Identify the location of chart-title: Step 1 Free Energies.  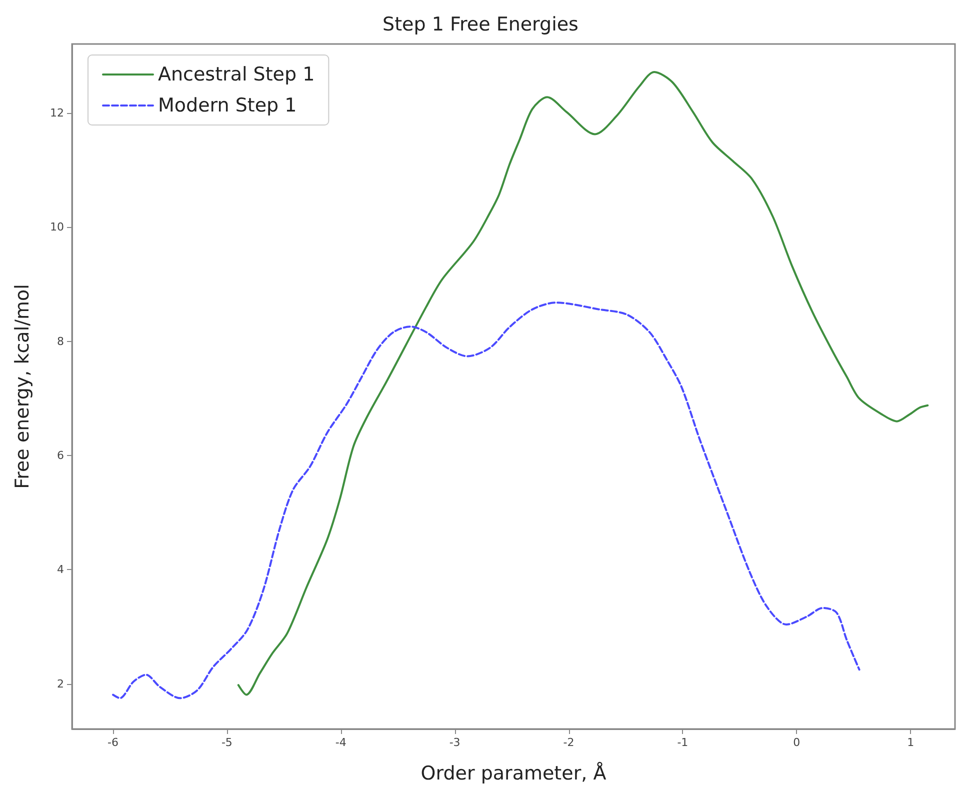
(480, 25).